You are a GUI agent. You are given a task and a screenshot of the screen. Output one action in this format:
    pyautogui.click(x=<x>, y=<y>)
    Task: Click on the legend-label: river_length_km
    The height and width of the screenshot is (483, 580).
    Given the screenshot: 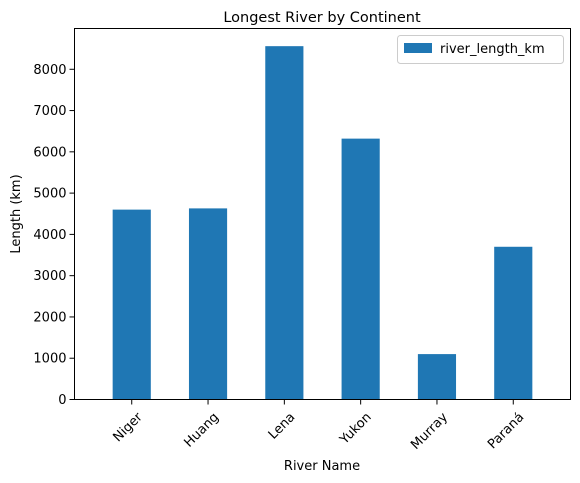 What is the action you would take?
    pyautogui.click(x=492, y=49)
    